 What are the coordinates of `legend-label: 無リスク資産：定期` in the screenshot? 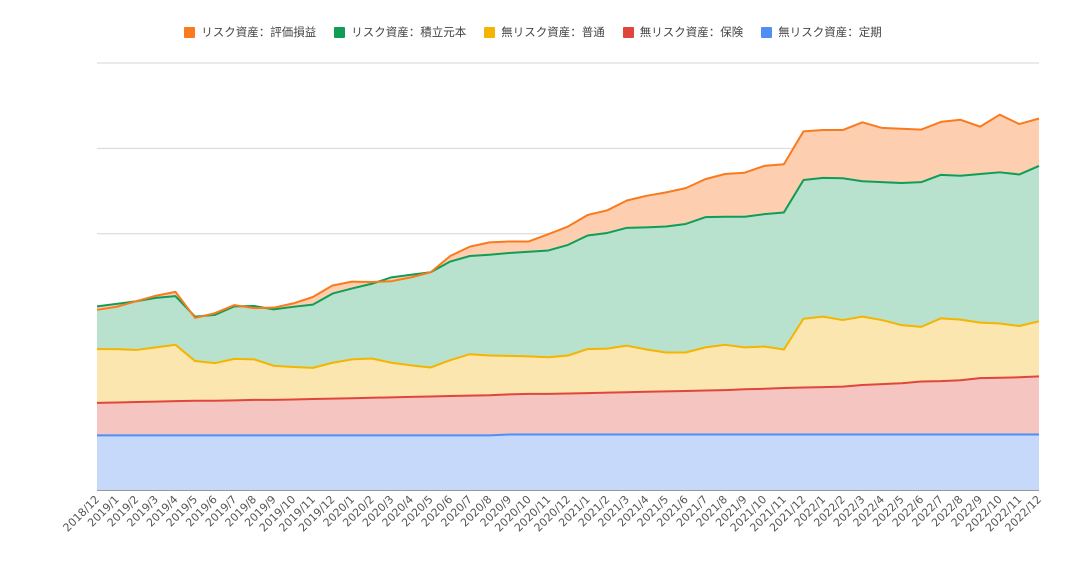 It's located at (830, 32).